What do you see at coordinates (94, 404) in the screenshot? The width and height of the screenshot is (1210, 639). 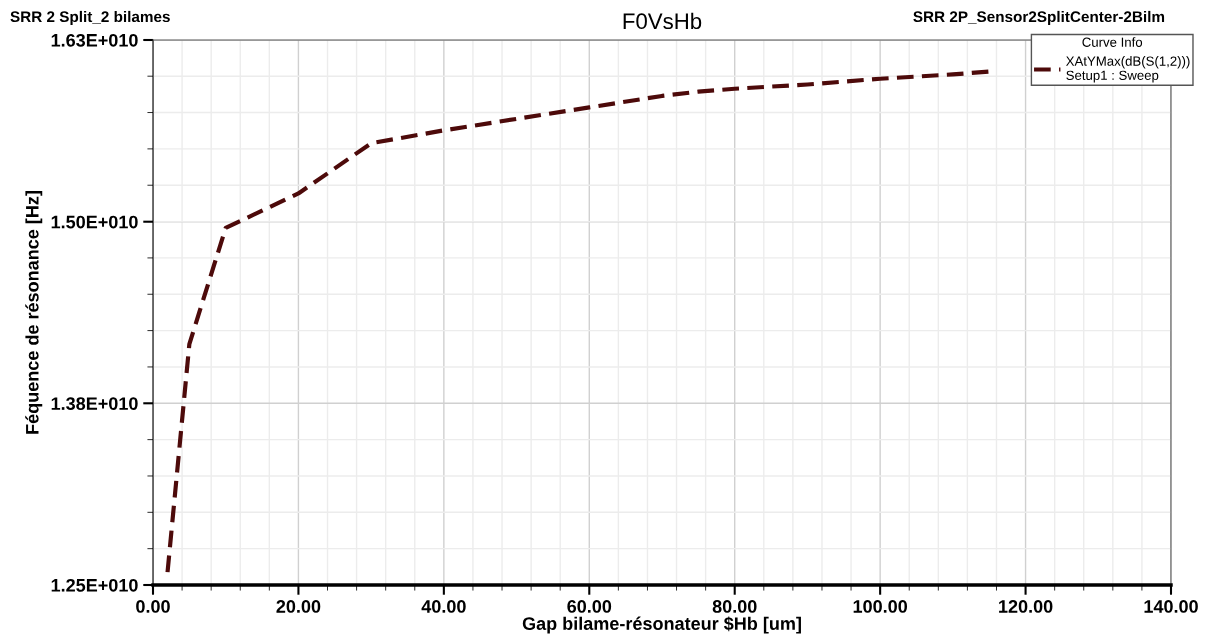 I see `y-tick-label: 1.38E+010` at bounding box center [94, 404].